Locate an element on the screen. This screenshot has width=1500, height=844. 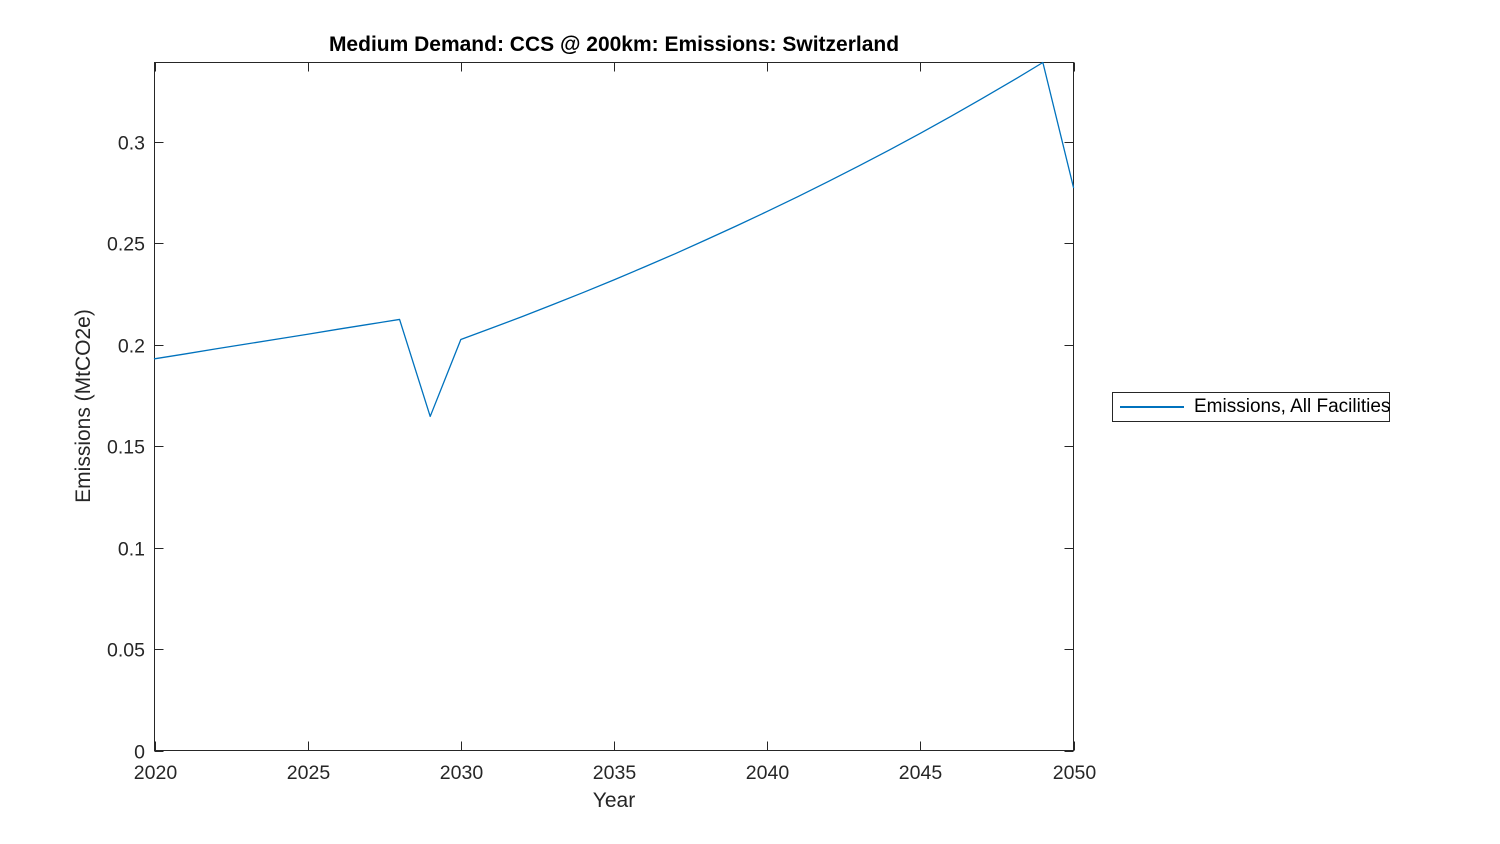
y-tick-label: 0.1 is located at coordinates (131, 550).